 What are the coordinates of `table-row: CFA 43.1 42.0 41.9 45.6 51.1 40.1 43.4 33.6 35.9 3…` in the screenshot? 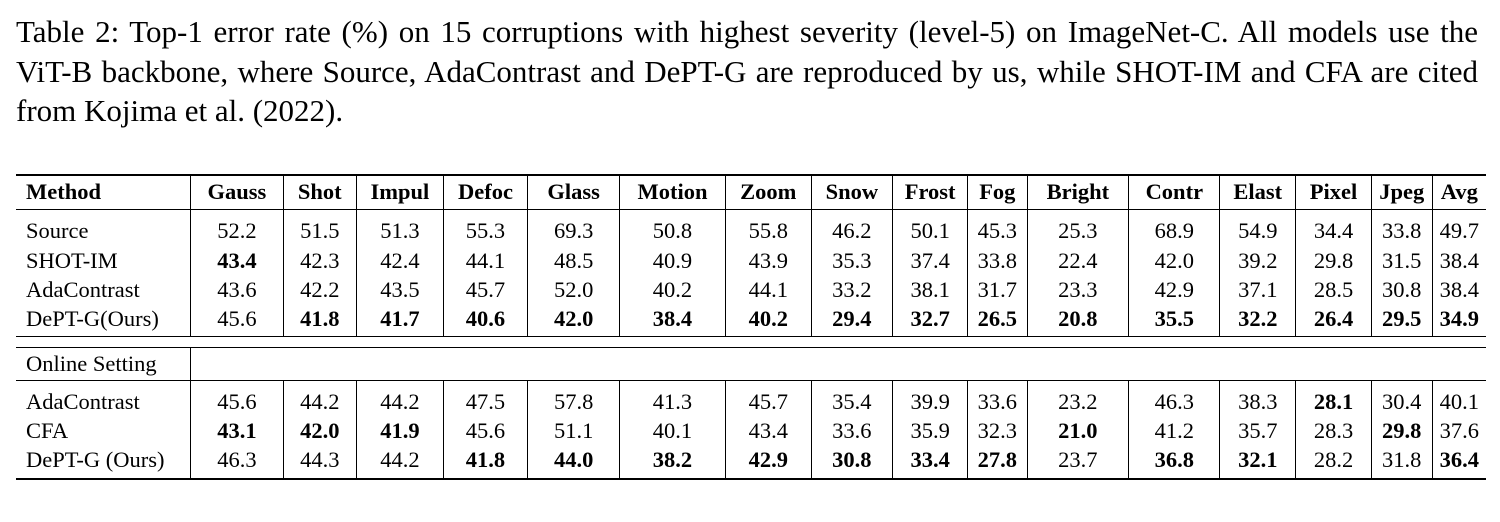 It's located at (751, 431).